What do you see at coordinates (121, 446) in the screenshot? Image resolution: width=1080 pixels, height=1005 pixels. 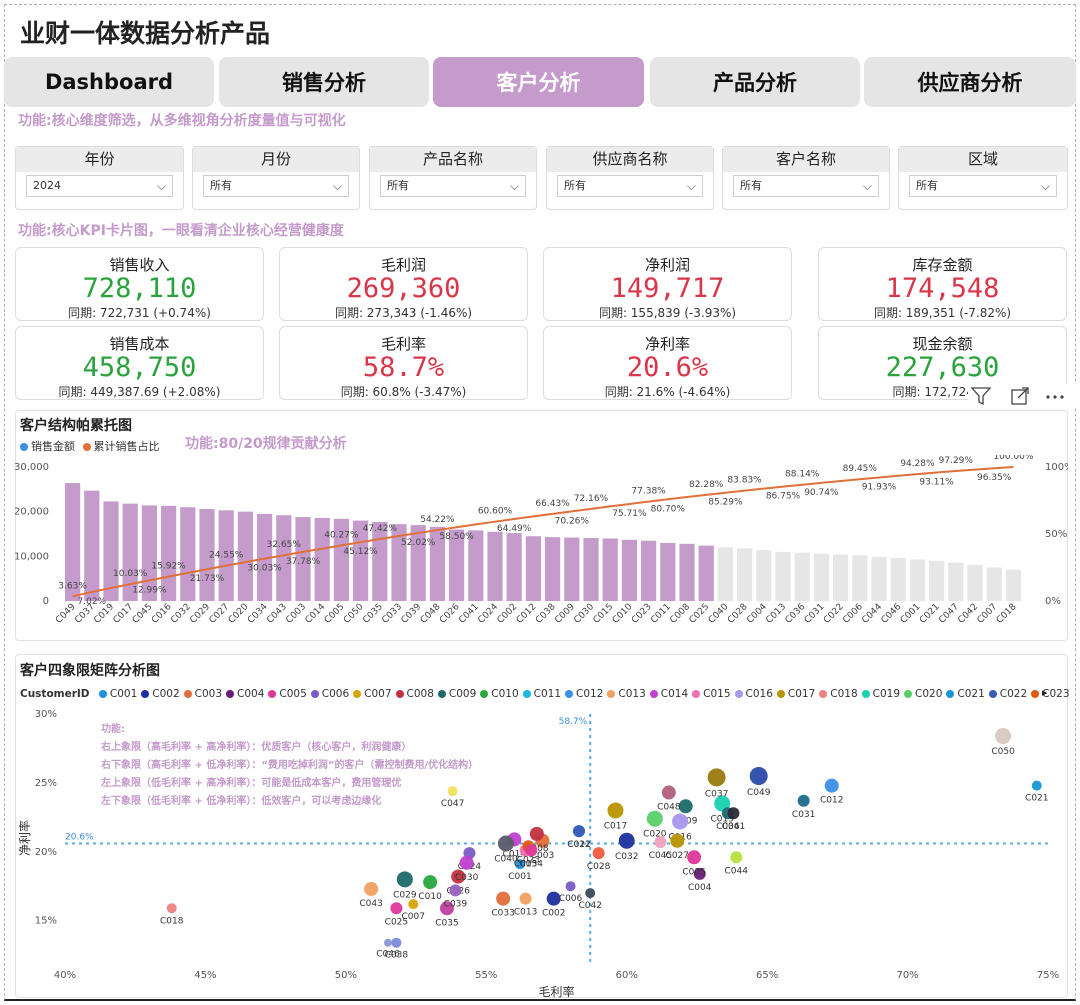 I see `legend-item-cumulative: 累计销售占比` at bounding box center [121, 446].